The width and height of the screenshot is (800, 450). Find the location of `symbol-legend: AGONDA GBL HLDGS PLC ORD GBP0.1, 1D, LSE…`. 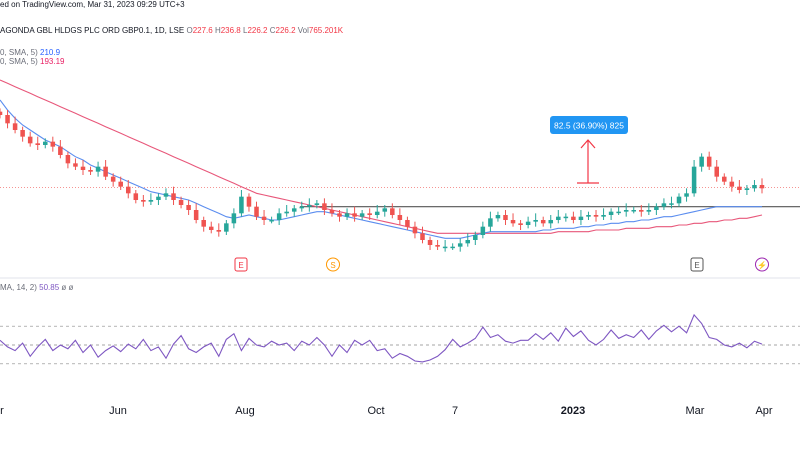

symbol-legend: AGONDA GBL HLDGS PLC ORD GBP0.1, 1D, LSE… is located at coordinates (171, 30).